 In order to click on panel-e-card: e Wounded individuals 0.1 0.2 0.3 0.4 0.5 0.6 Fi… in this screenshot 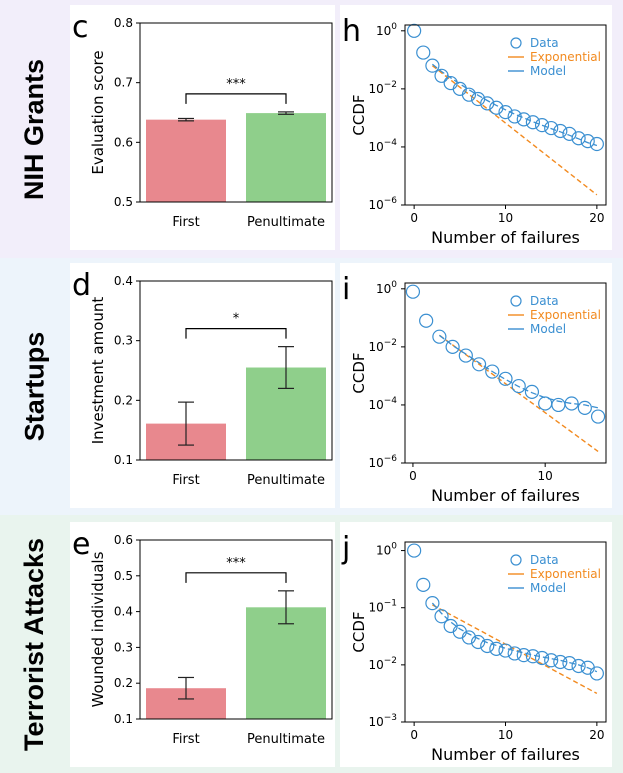, I will do `click(202, 644)`.